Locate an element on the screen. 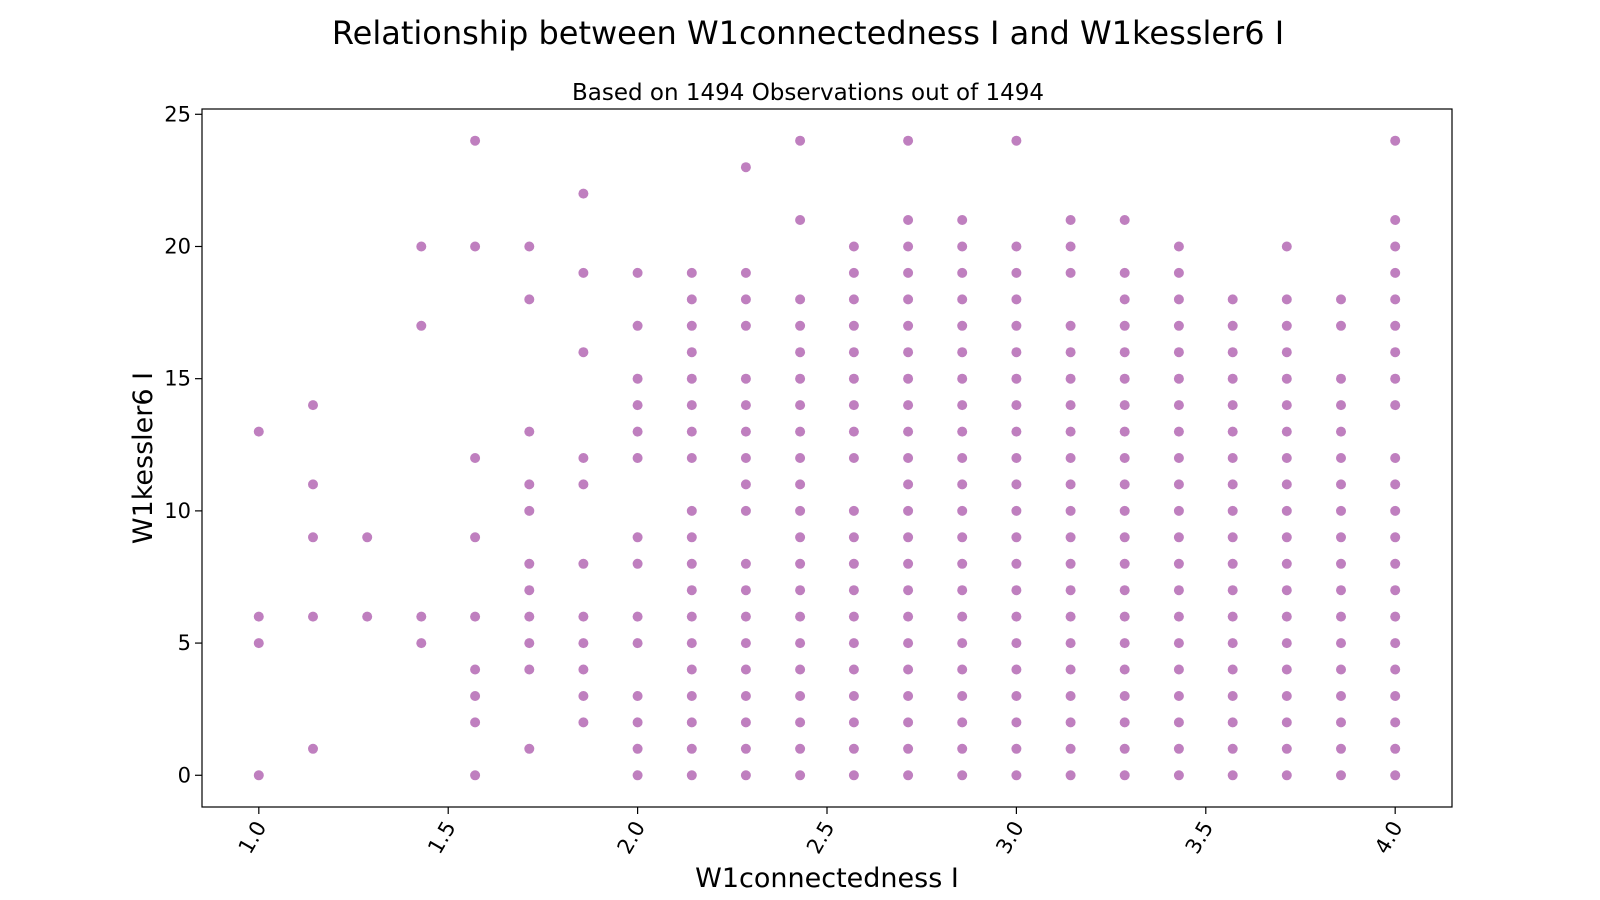 Image resolution: width=1600 pixels, height=900 pixels. chart-subtitle: Based on 1494 Observations out of 1494 is located at coordinates (808, 93).